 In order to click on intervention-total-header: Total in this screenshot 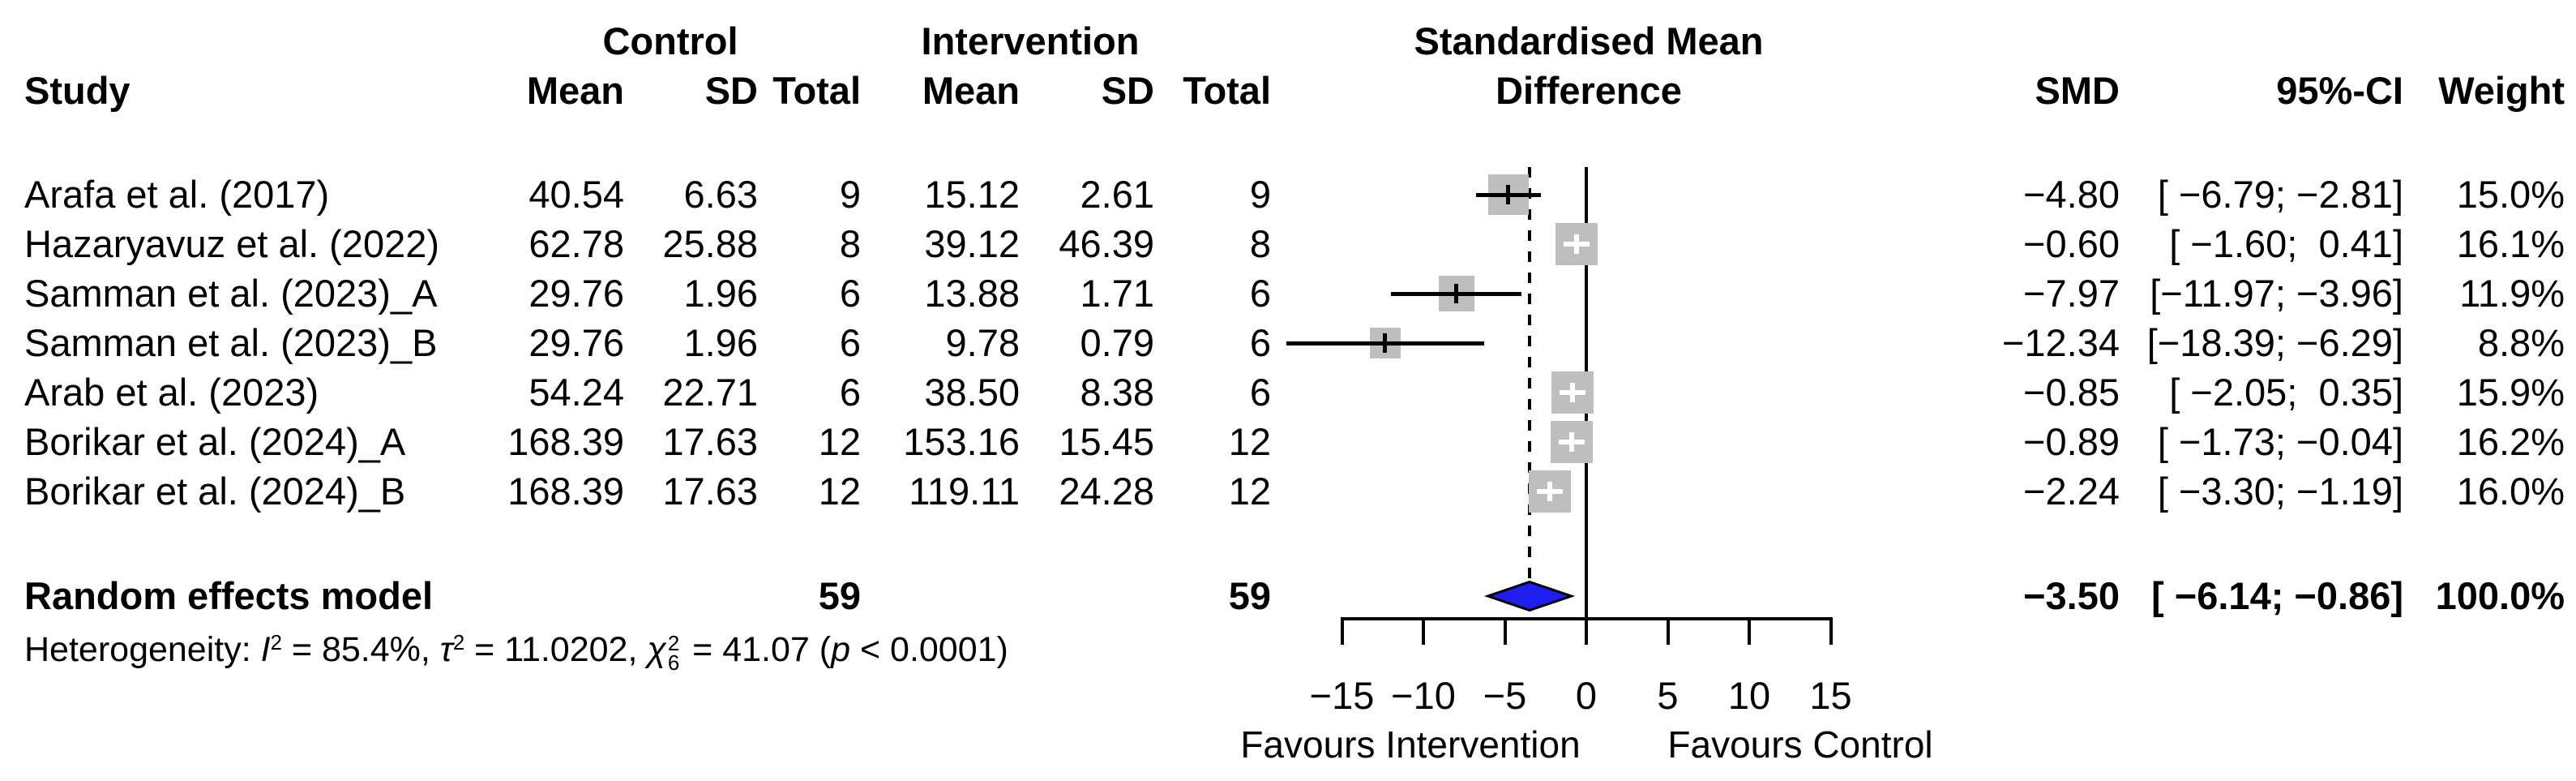, I will do `click(1227, 91)`.